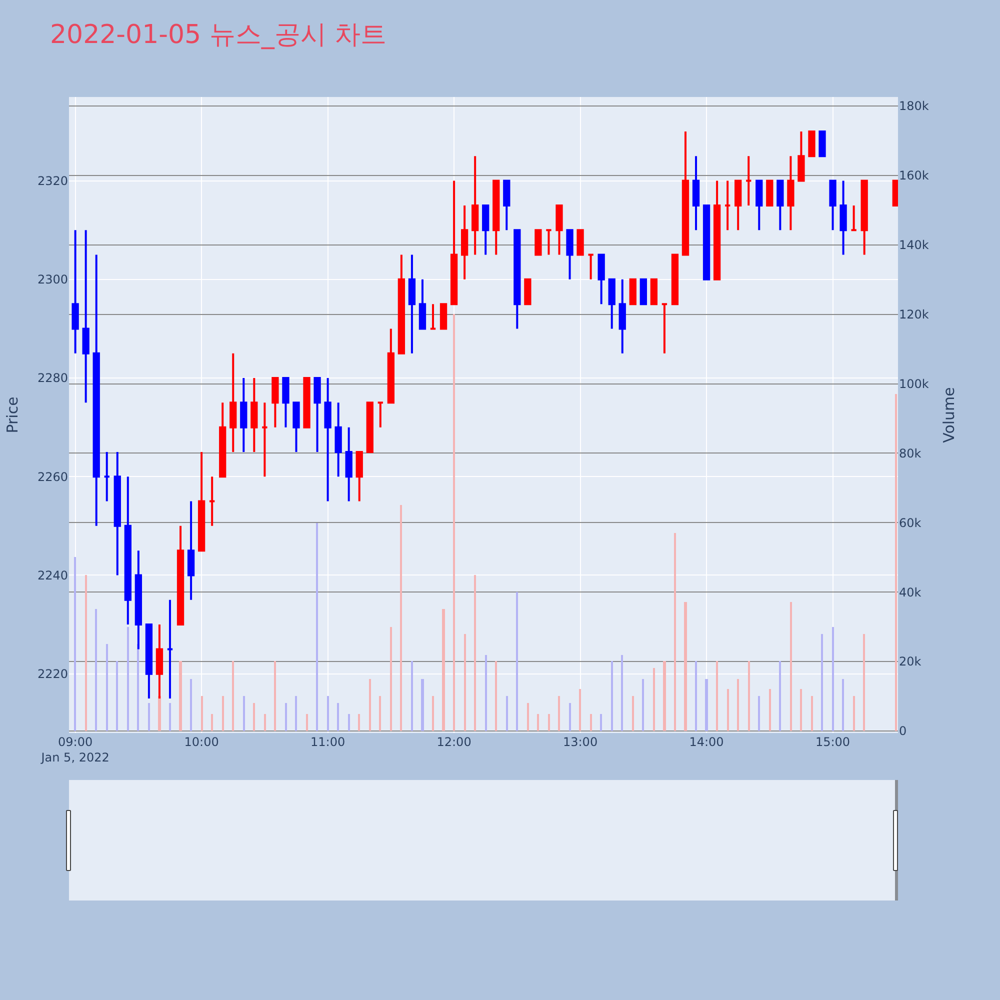 The height and width of the screenshot is (1000, 1000). What do you see at coordinates (910, 453) in the screenshot?
I see `y2-tick-label: 80k` at bounding box center [910, 453].